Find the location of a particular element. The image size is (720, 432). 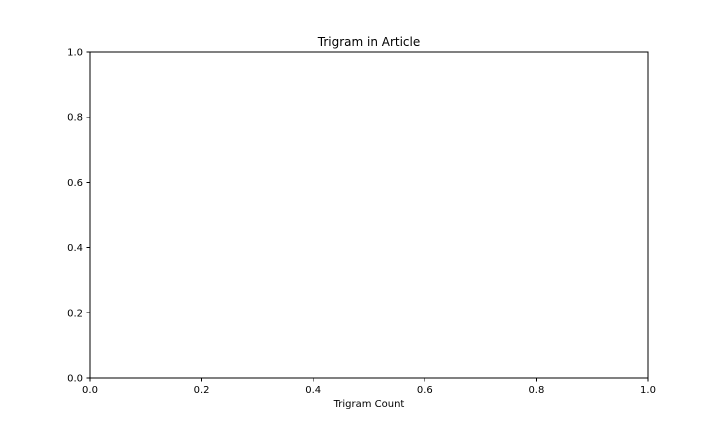

y-tick-label: 0.6 is located at coordinates (75, 183).